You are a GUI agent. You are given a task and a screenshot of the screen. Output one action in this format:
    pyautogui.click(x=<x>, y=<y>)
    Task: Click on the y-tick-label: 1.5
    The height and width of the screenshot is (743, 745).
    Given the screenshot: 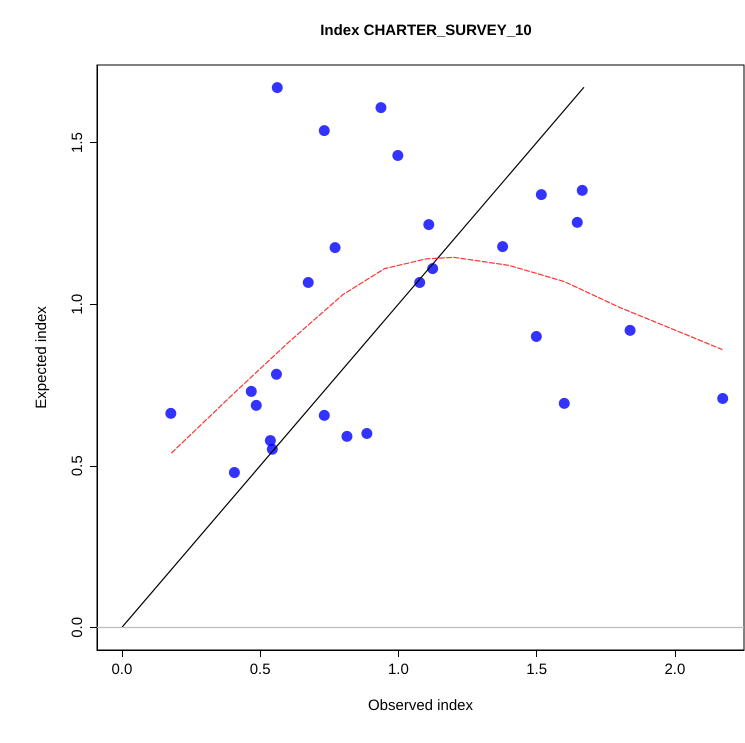 What is the action you would take?
    pyautogui.click(x=77, y=142)
    